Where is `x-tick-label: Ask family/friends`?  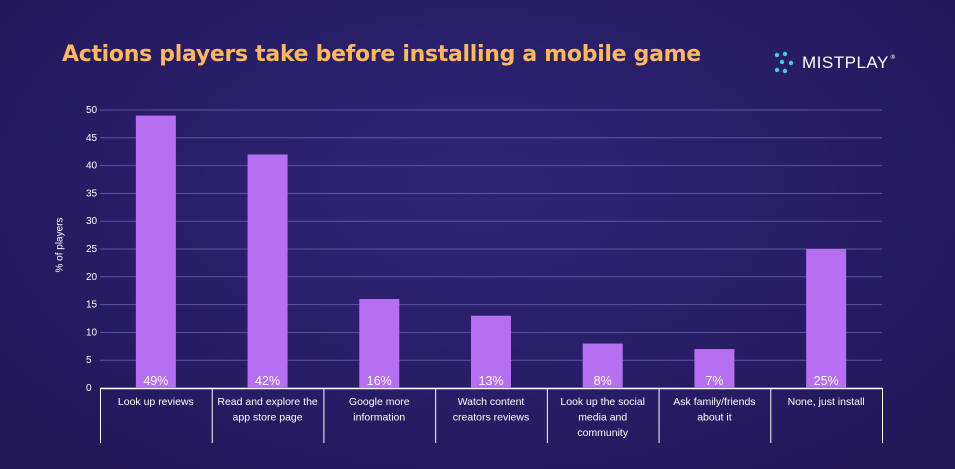
x-tick-label: Ask family/friends is located at coordinates (714, 402).